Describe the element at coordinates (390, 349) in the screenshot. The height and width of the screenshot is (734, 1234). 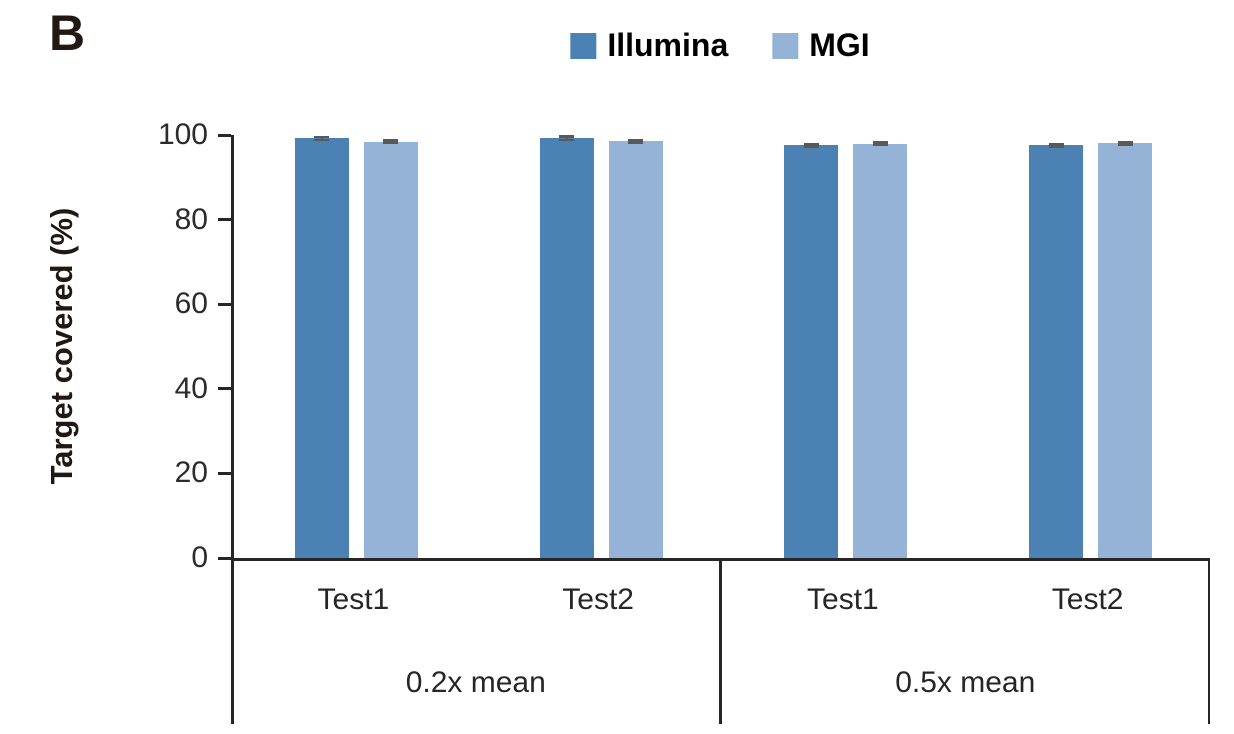
I see `bar-mgi-test1-g0` at that location.